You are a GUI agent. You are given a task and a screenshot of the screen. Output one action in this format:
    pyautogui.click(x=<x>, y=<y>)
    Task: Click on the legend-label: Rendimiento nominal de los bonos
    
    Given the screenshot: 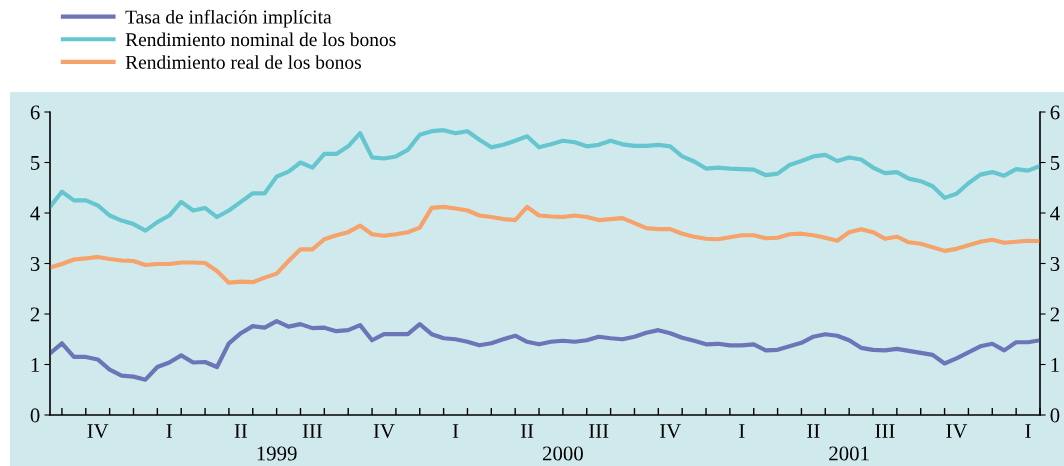 What is the action you would take?
    pyautogui.click(x=260, y=39)
    